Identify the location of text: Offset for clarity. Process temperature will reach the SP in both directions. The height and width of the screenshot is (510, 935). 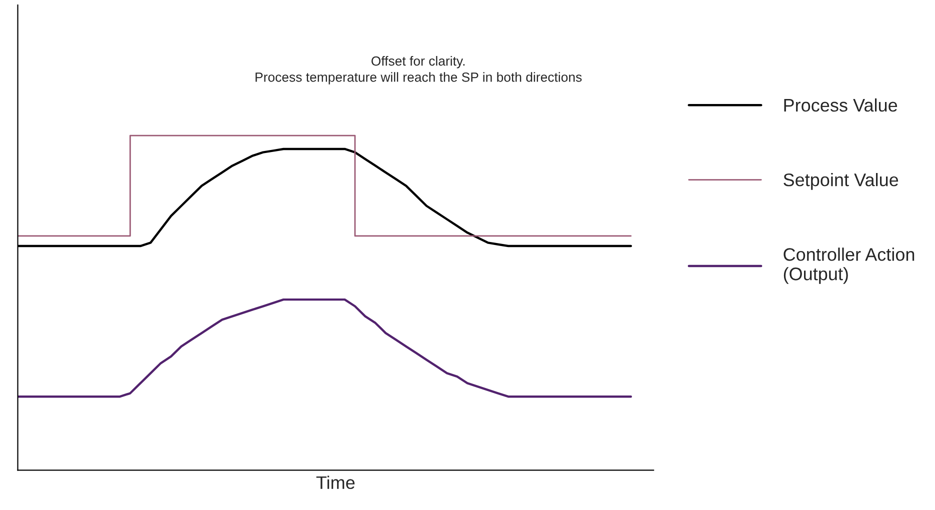
(419, 70).